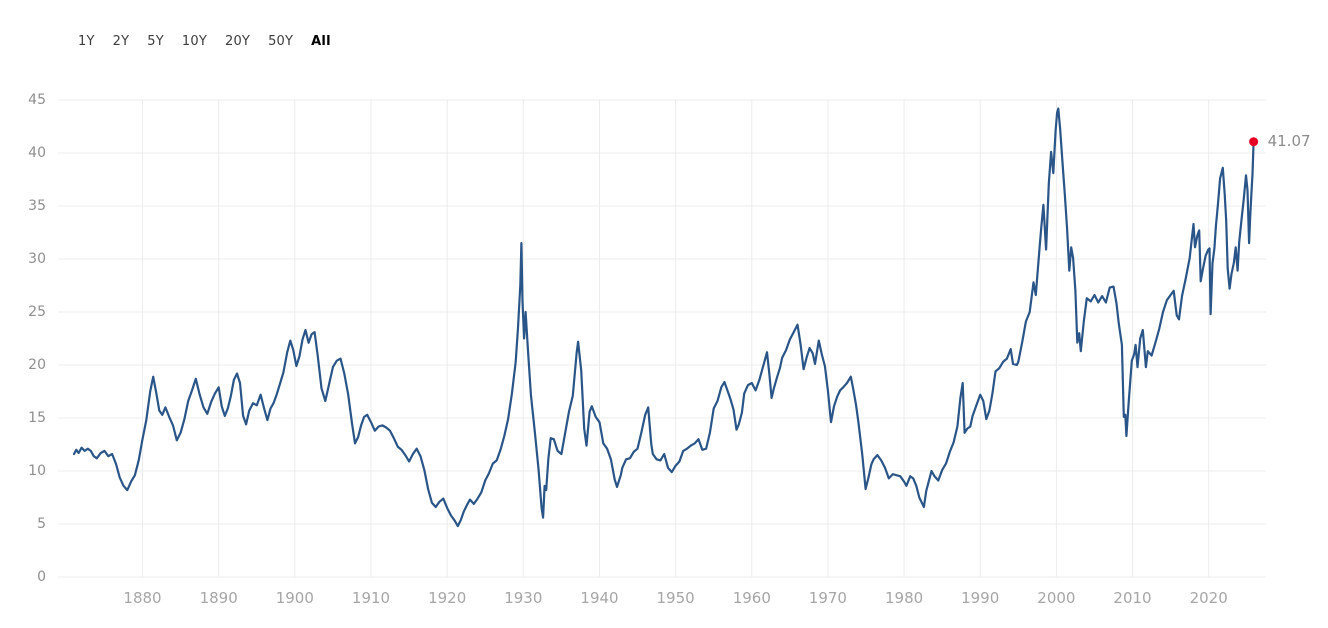 The height and width of the screenshot is (628, 1328). What do you see at coordinates (295, 598) in the screenshot?
I see `x-tick-label: 1900` at bounding box center [295, 598].